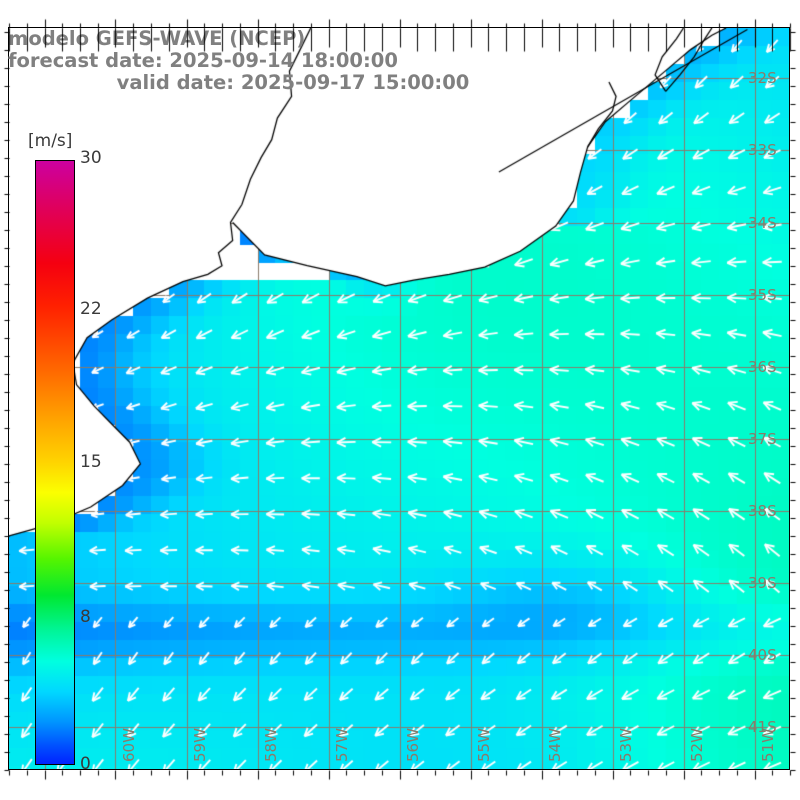 This screenshot has width=800, height=800. Describe the element at coordinates (91, 309) in the screenshot. I see `colorbar-tick-22: 22` at that location.